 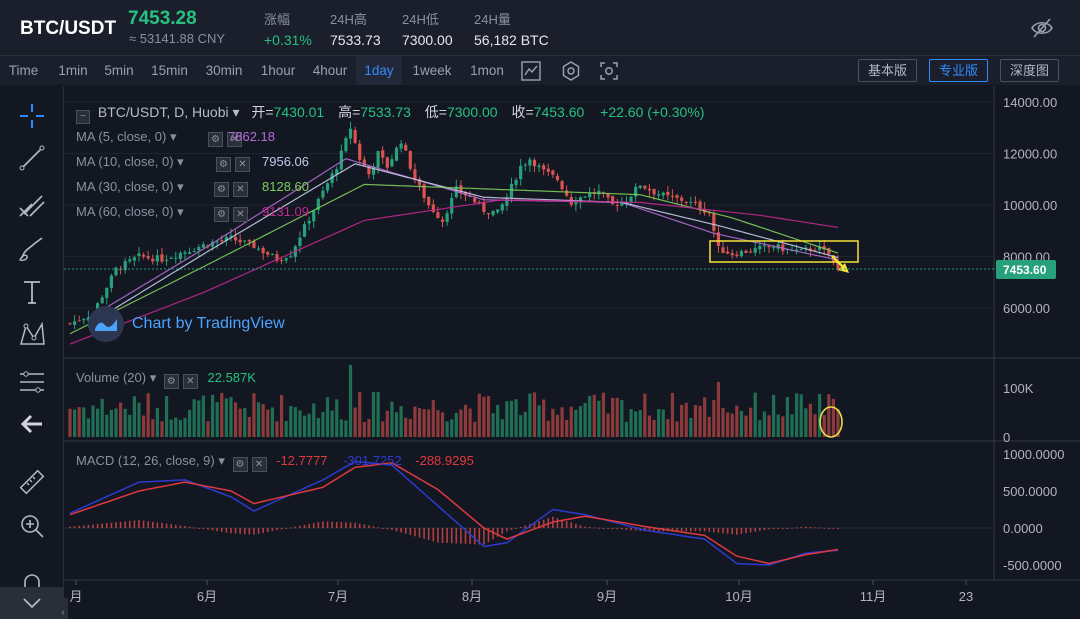 What do you see at coordinates (32, 482) in the screenshot?
I see `ruler-icon` at bounding box center [32, 482].